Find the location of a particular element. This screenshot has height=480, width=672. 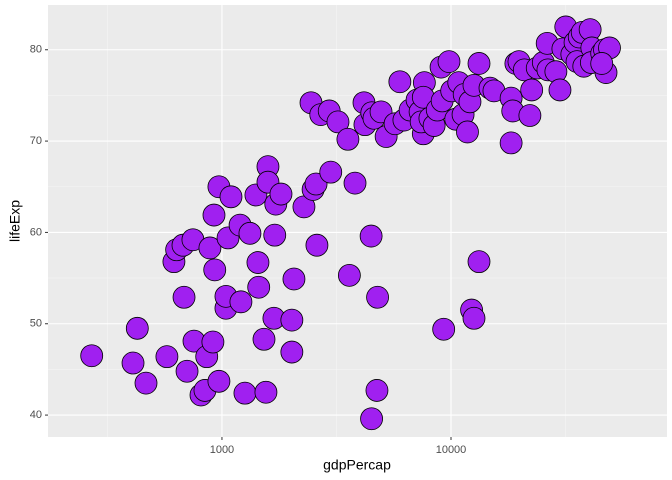

y-tick-label: 70 is located at coordinates (36, 141).